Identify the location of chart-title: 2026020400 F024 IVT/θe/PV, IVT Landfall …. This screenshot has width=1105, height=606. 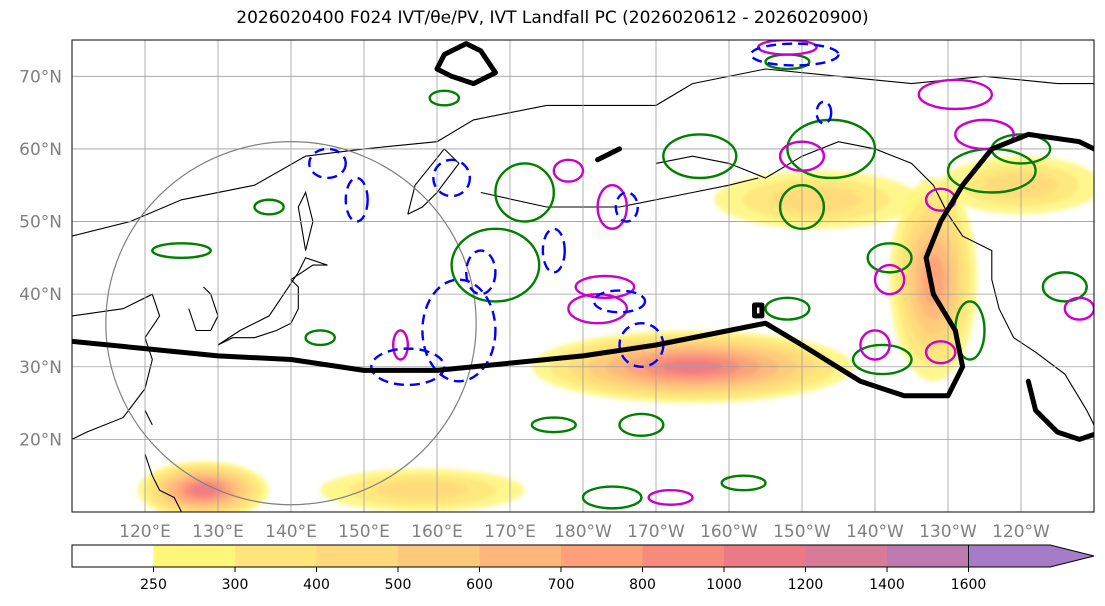
(552, 18).